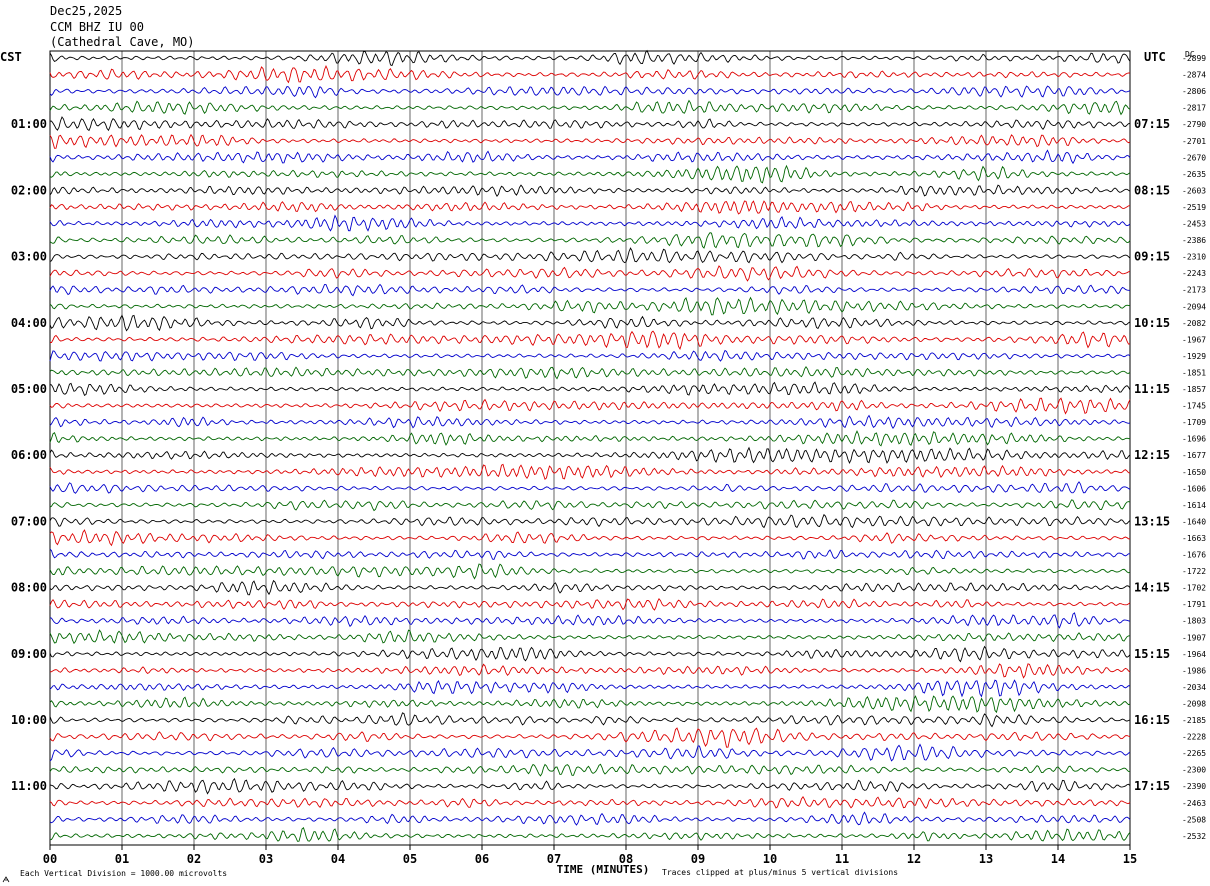 The height and width of the screenshot is (886, 1210). Describe the element at coordinates (1152, 190) in the screenshot. I see `utc-hour-label: 08:15` at that location.